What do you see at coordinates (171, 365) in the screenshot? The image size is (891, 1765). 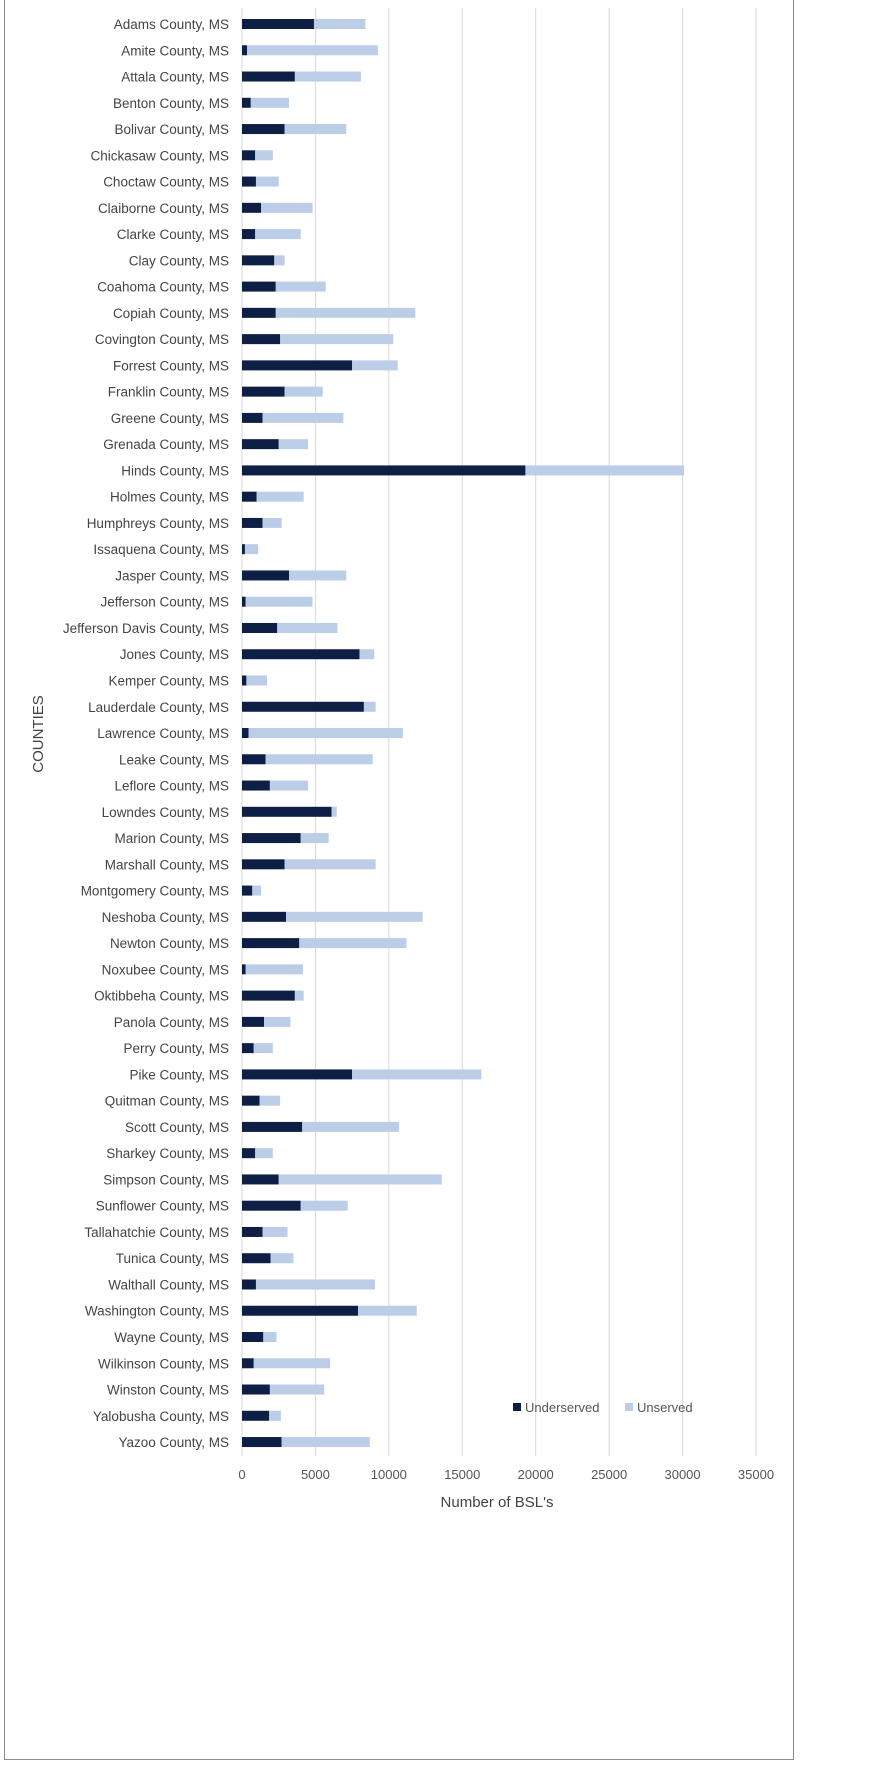 I see `category-label: Forrest County, MS` at bounding box center [171, 365].